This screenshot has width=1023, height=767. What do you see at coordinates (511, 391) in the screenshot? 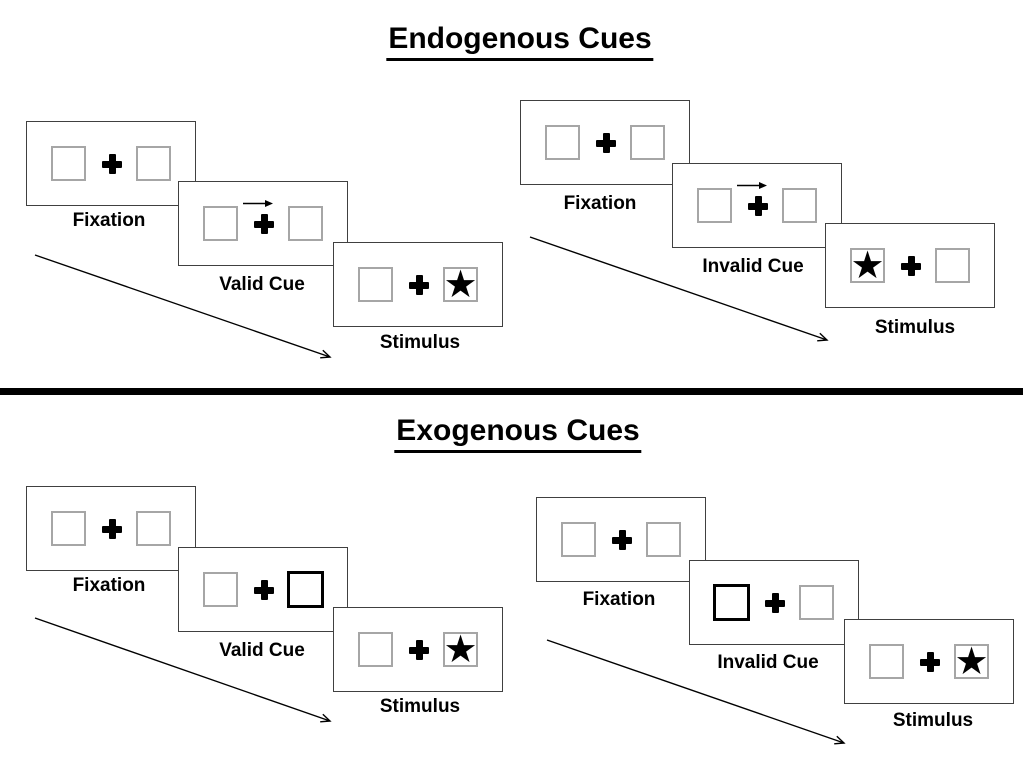
I see `section-divider` at bounding box center [511, 391].